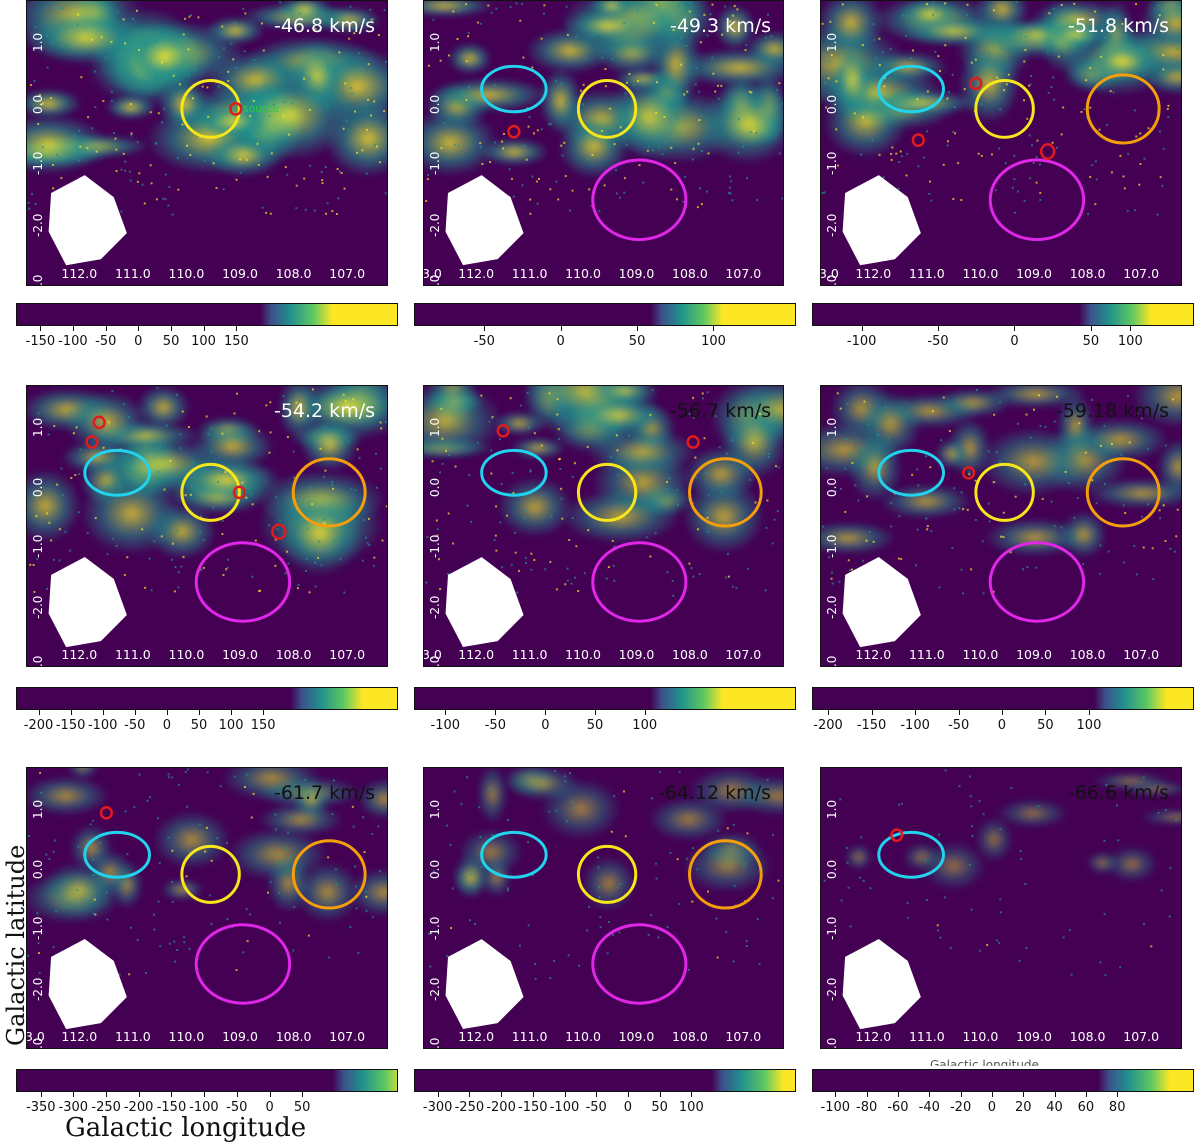 The height and width of the screenshot is (1148, 1200). What do you see at coordinates (186, 273) in the screenshot?
I see `longitude-tick-label: 110.0` at bounding box center [186, 273].